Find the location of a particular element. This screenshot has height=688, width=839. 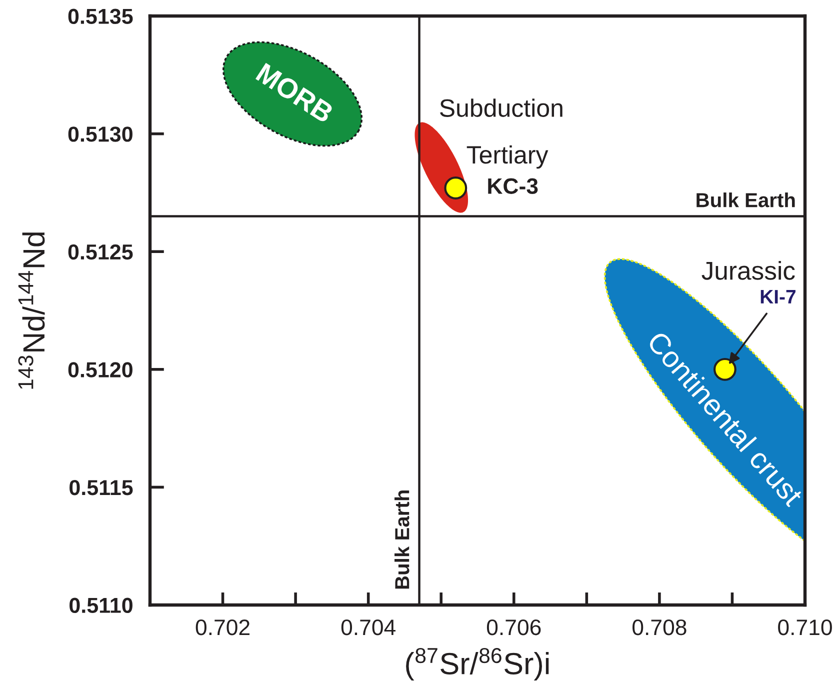

y-tick-label: 0.5130 is located at coordinates (100, 134).